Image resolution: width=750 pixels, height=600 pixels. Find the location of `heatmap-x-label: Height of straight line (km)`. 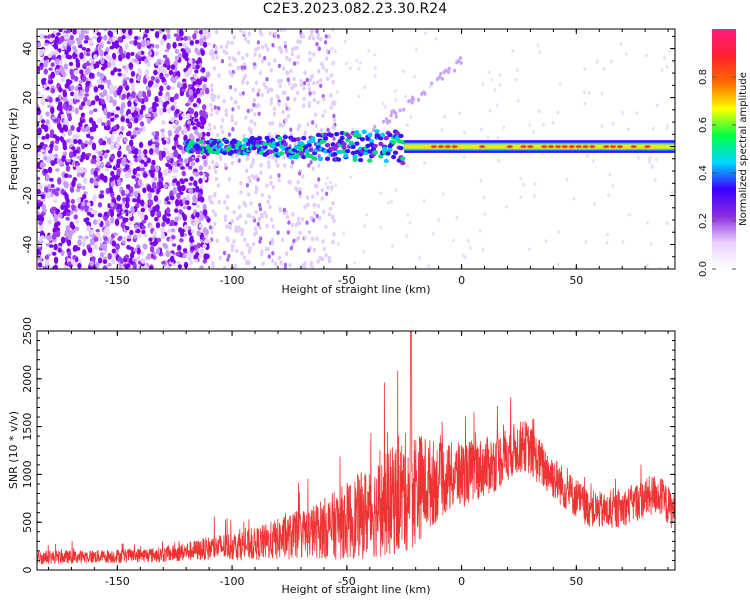

heatmap-x-label: Height of straight line (km) is located at coordinates (355, 289).